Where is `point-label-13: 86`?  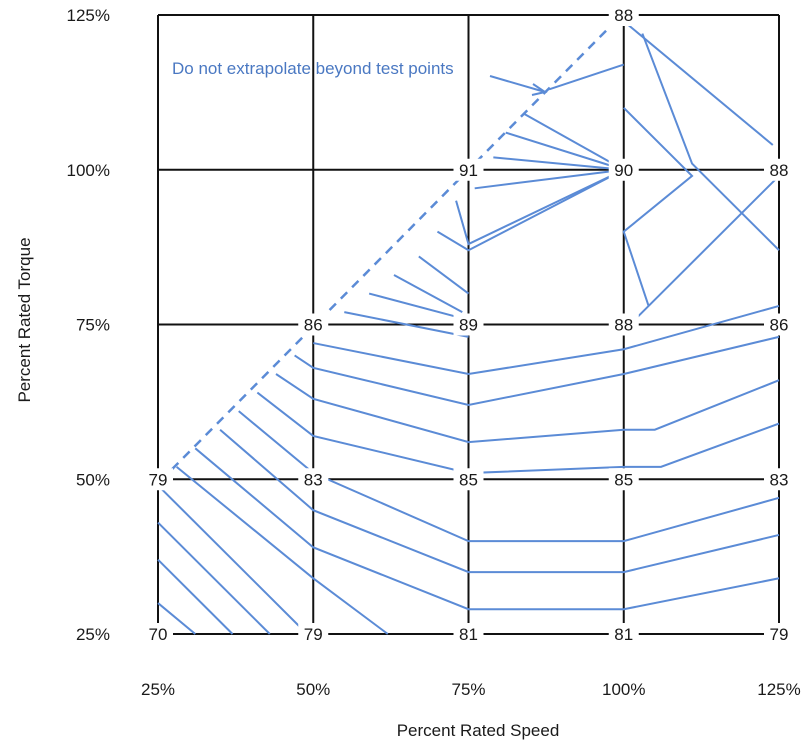
point-label-13: 86 is located at coordinates (779, 325).